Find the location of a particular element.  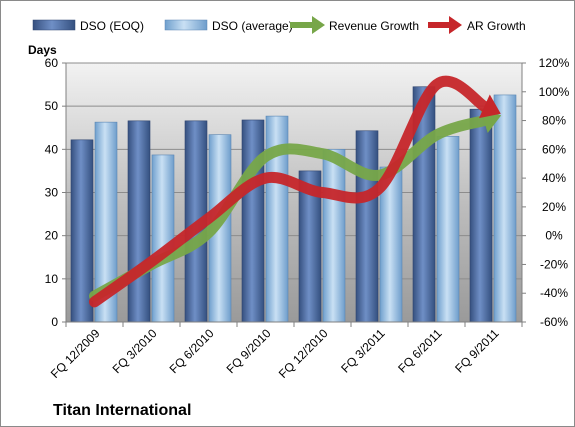

right-tick-label: 80% is located at coordinates (554, 121).